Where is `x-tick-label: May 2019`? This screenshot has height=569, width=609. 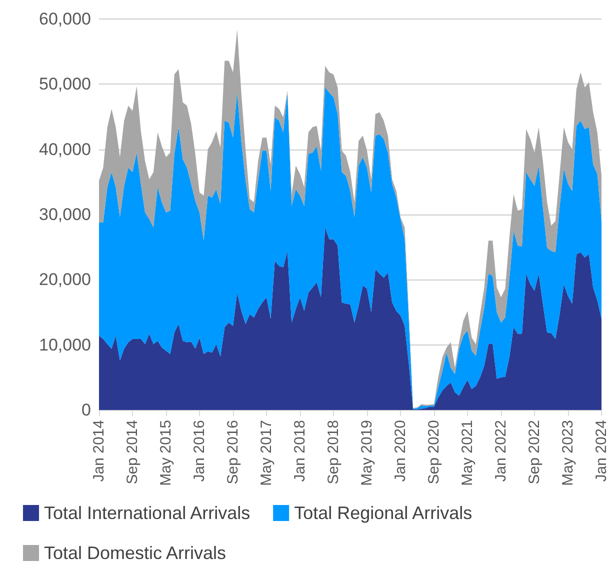
x-tick-label: May 2019 is located at coordinates (367, 453).